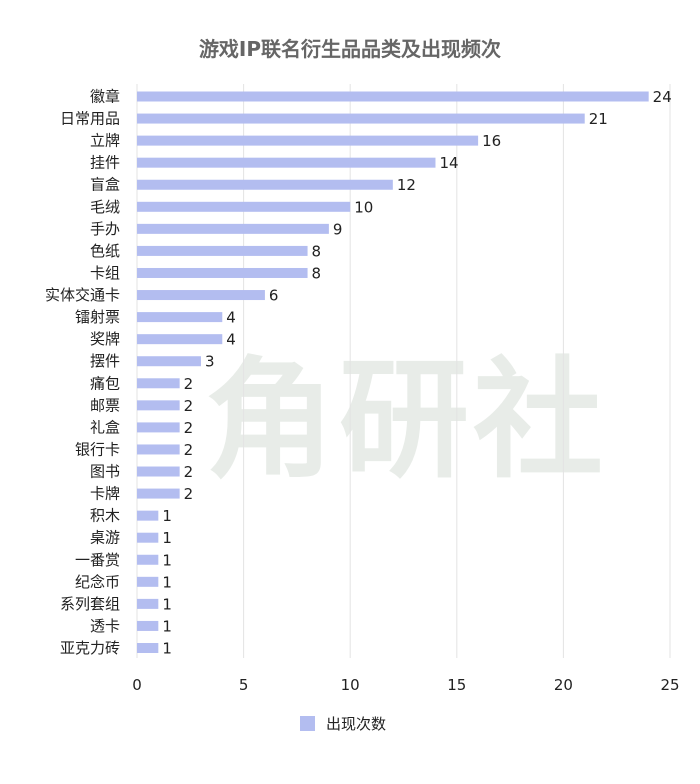  I want to click on bar-实体交通卡, so click(201, 295).